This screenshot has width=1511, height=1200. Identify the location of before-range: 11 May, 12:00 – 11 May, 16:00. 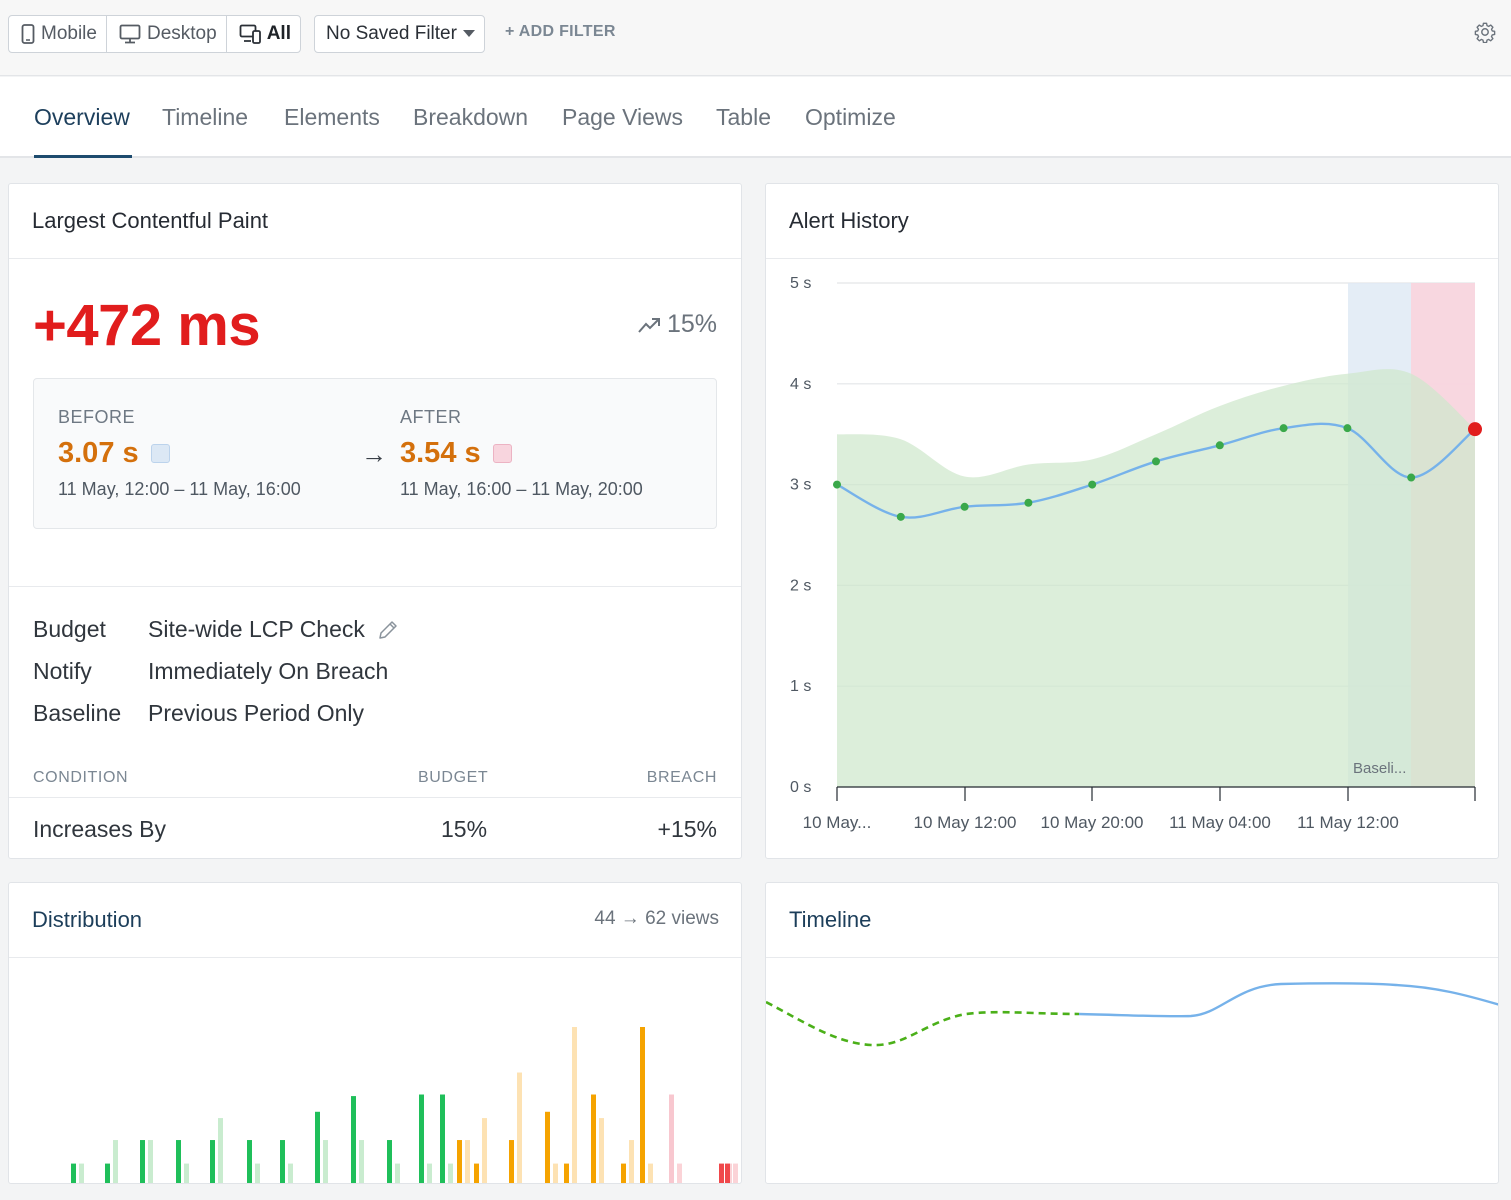
(179, 489).